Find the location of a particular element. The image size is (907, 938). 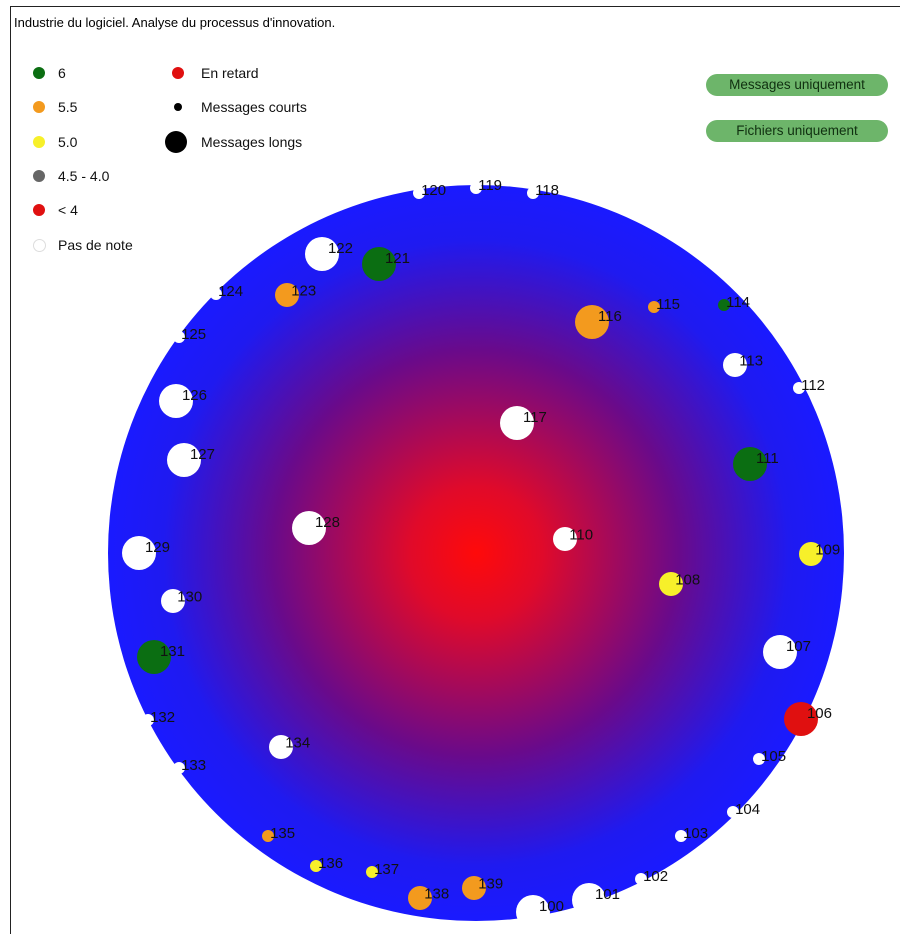

node-label-129: 129 is located at coordinates (157, 547).